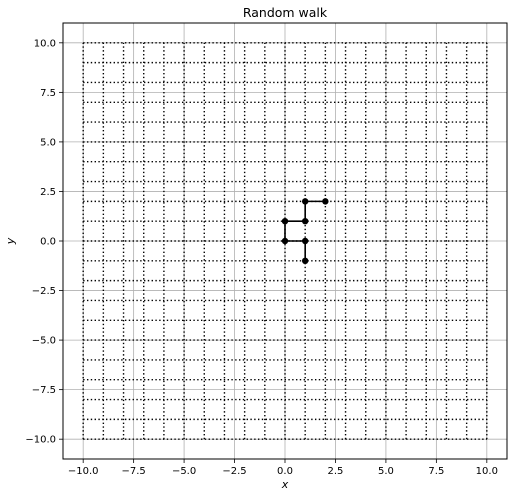  I want to click on y-axis-ticks: −10.0 −7.5 −5.0 −2.5 0.0 2.5 5.0 7.5 10.0, so click(44, 242).